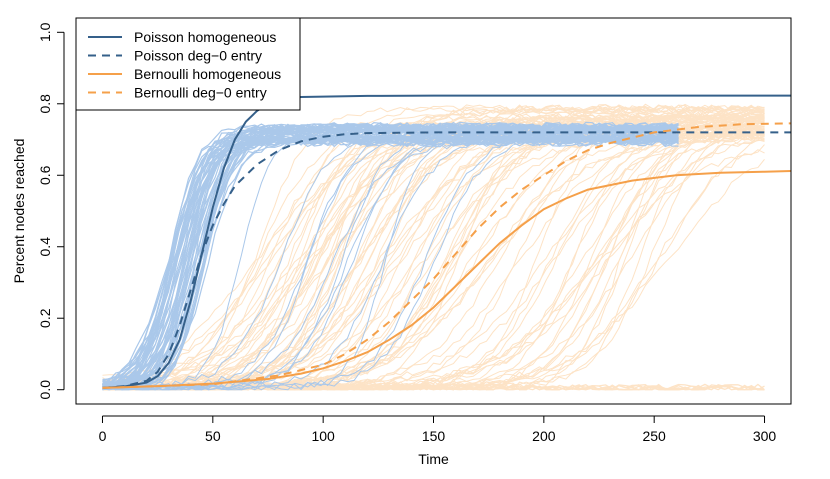 This screenshot has height=479, width=830. Describe the element at coordinates (45, 318) in the screenshot. I see `y-tick-label: 0.2` at that location.